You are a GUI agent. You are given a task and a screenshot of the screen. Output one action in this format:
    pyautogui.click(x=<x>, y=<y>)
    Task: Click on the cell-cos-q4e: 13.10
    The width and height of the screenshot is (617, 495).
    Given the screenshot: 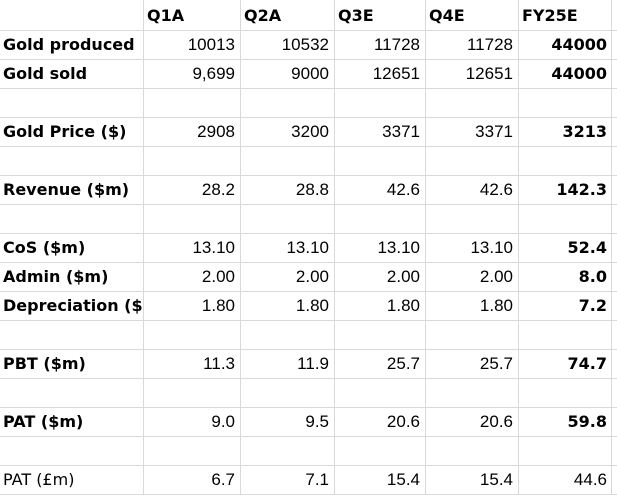 What is the action you would take?
    pyautogui.click(x=491, y=247)
    